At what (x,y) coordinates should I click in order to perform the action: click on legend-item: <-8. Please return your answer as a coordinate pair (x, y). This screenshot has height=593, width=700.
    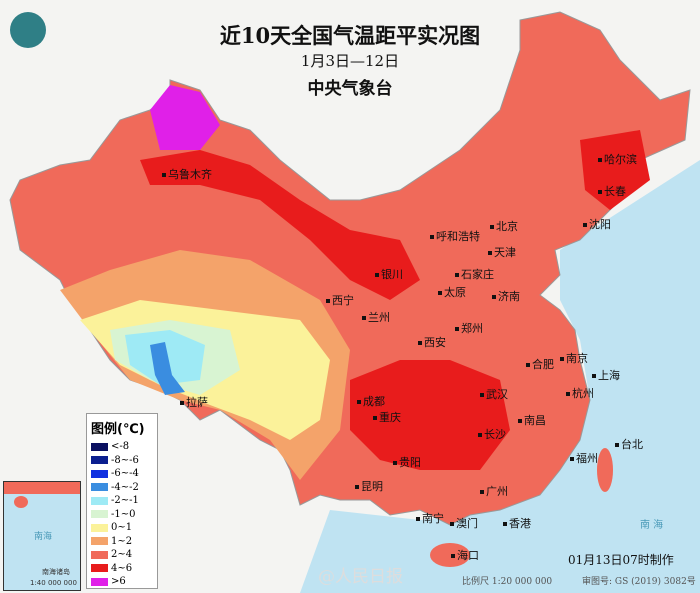
    Looking at the image, I should click on (122, 447).